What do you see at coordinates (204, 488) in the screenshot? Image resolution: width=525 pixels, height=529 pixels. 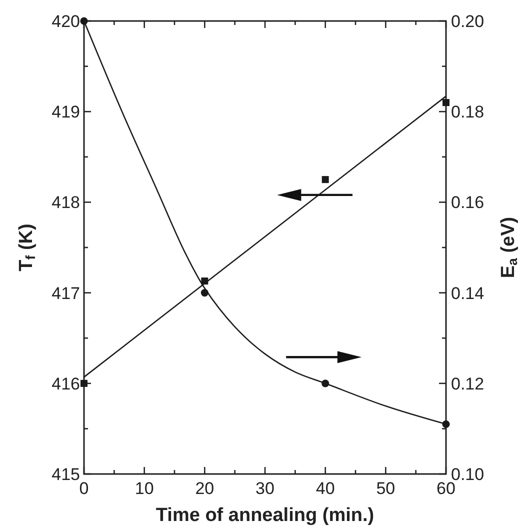 I see `x-tick-label: 20` at bounding box center [204, 488].